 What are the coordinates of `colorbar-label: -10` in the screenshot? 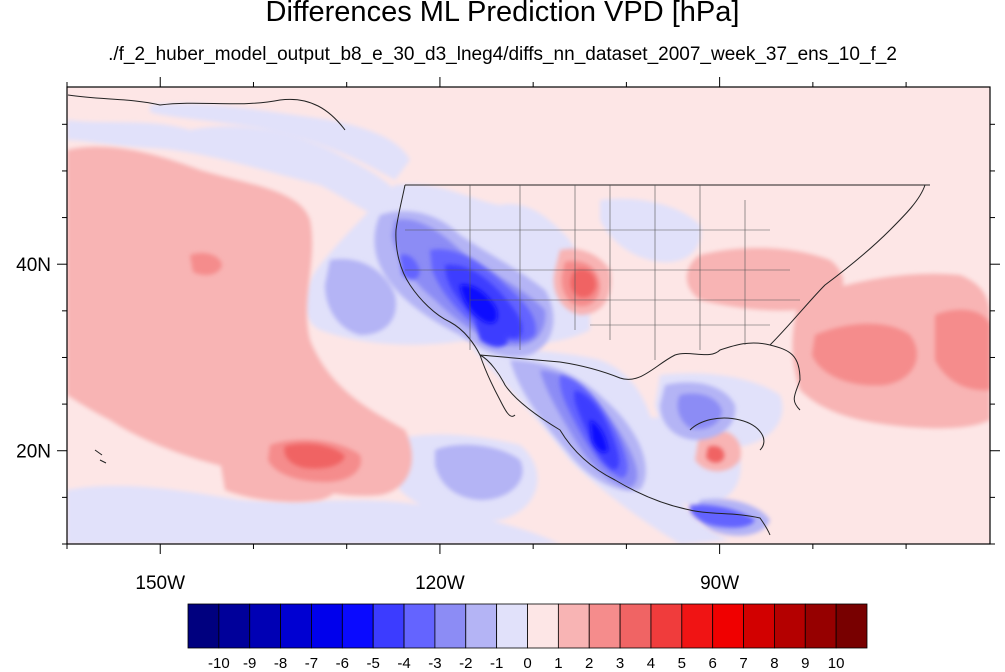 It's located at (219, 663).